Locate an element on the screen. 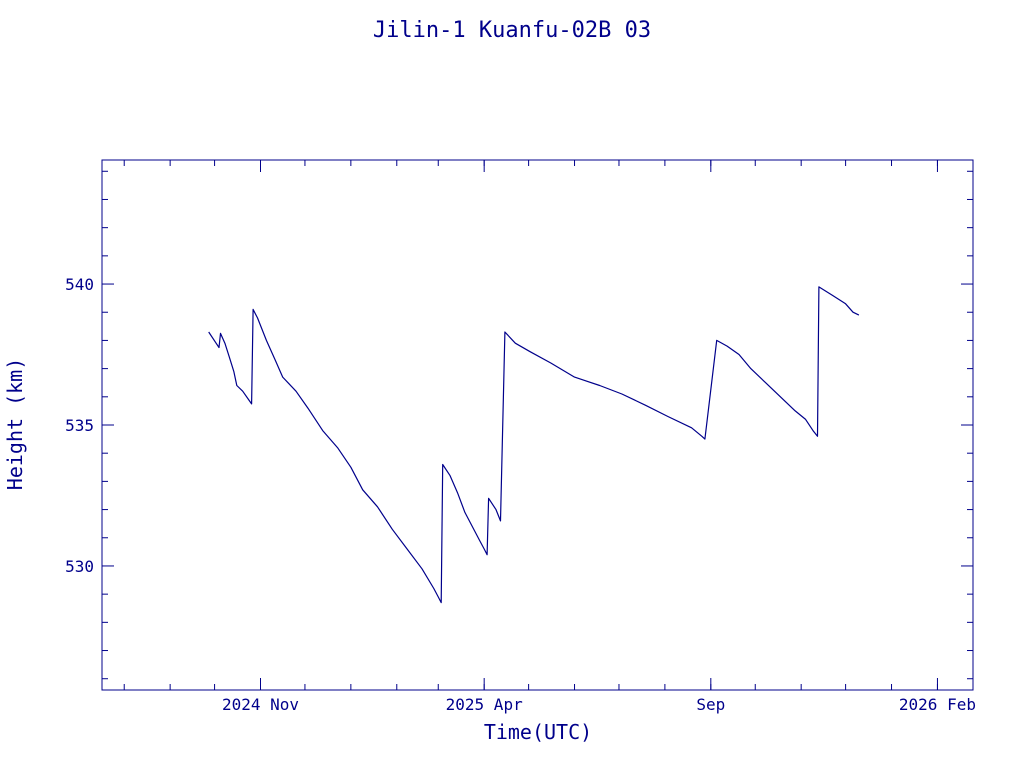  x-tick-label: 2025 Apr is located at coordinates (484, 704).